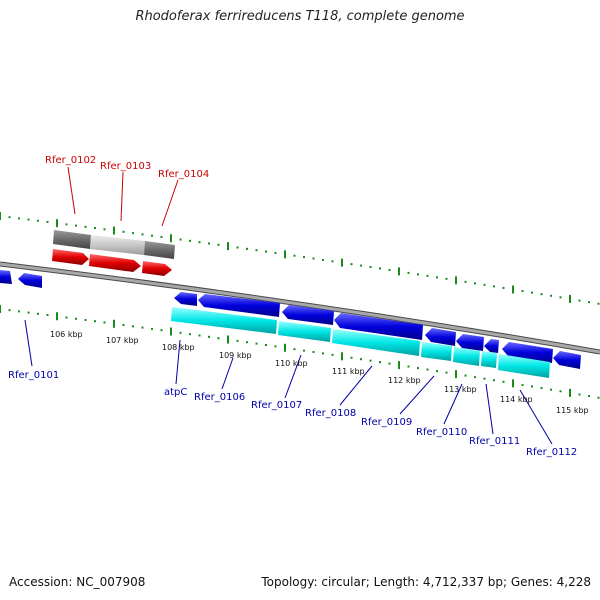 Image resolution: width=600 pixels, height=600 pixels. What do you see at coordinates (567, 360) in the screenshot?
I see `gene-rfer-0112-b` at bounding box center [567, 360].